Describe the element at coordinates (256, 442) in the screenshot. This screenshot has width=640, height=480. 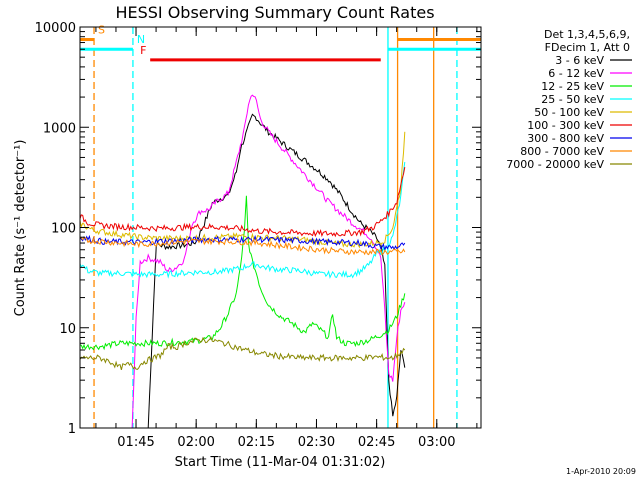
I see `x-tick-label: 02:15` at that location.